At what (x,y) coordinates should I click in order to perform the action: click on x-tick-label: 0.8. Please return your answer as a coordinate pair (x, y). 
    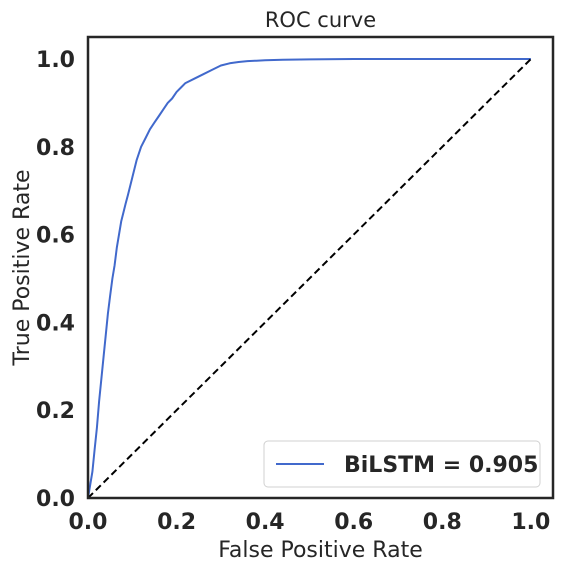
    Looking at the image, I should click on (442, 522).